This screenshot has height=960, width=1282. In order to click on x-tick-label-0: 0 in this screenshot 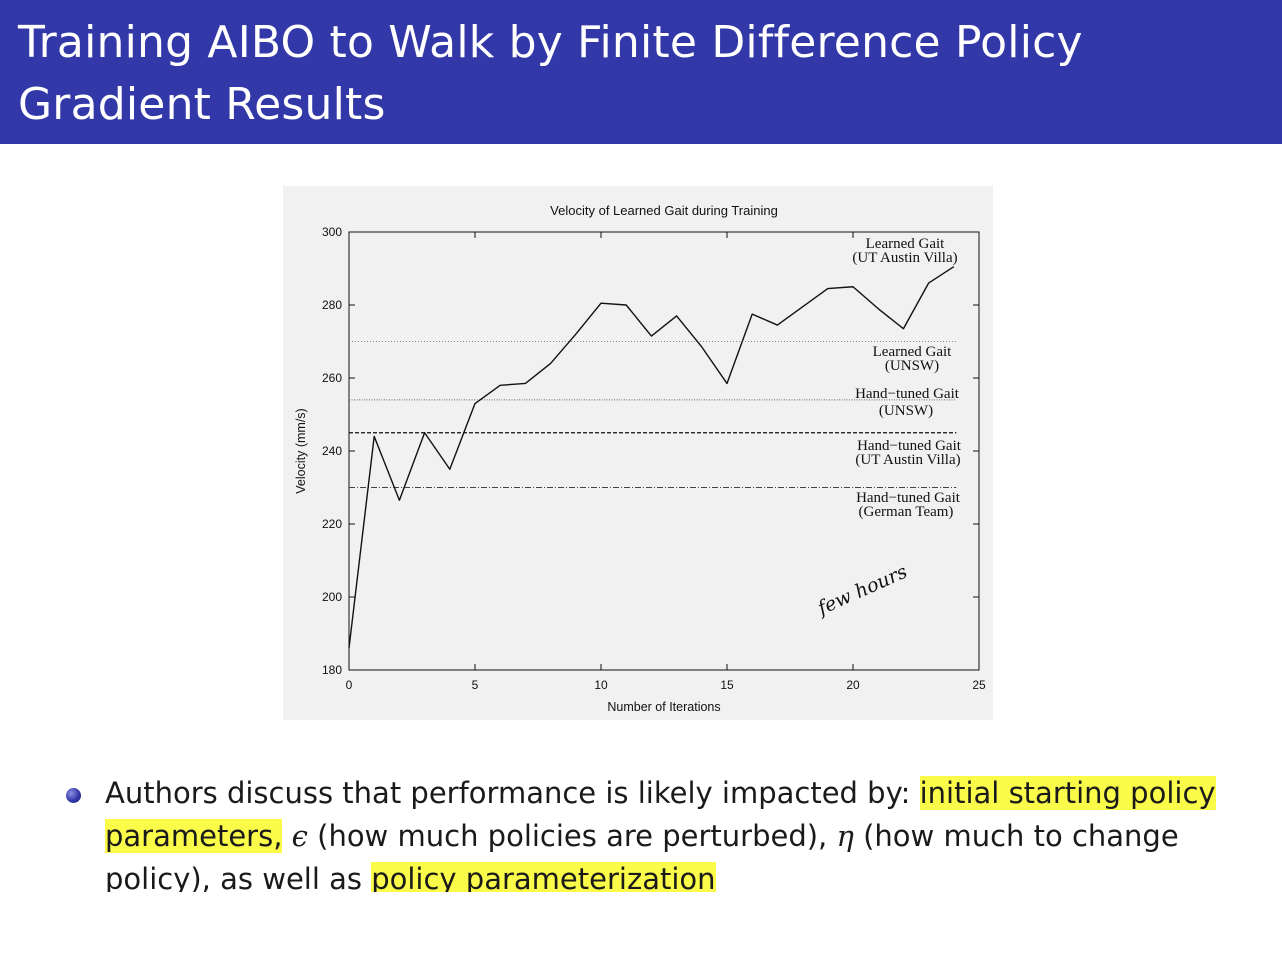, I will do `click(349, 685)`.